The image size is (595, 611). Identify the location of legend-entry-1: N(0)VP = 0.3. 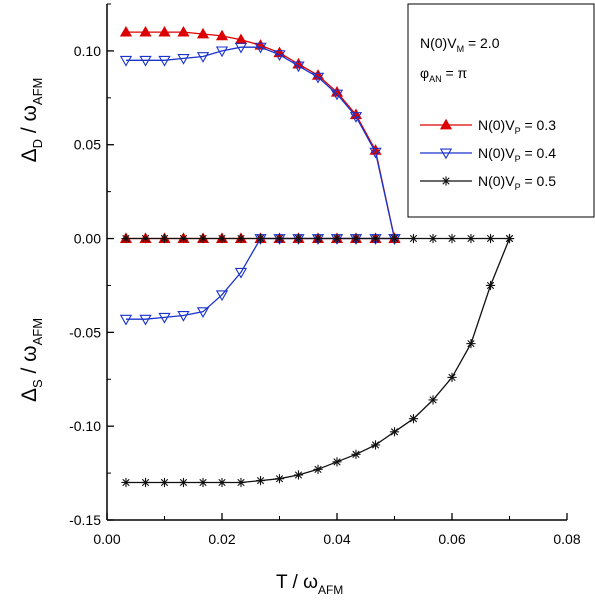
(488, 126).